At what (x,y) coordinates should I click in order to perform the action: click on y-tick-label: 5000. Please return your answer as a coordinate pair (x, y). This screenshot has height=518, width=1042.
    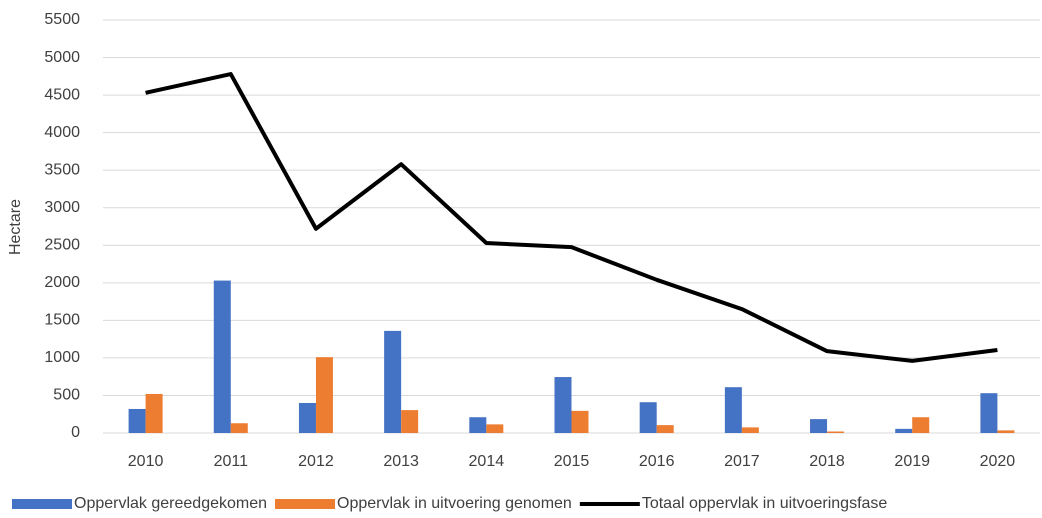
    Looking at the image, I should click on (62, 57).